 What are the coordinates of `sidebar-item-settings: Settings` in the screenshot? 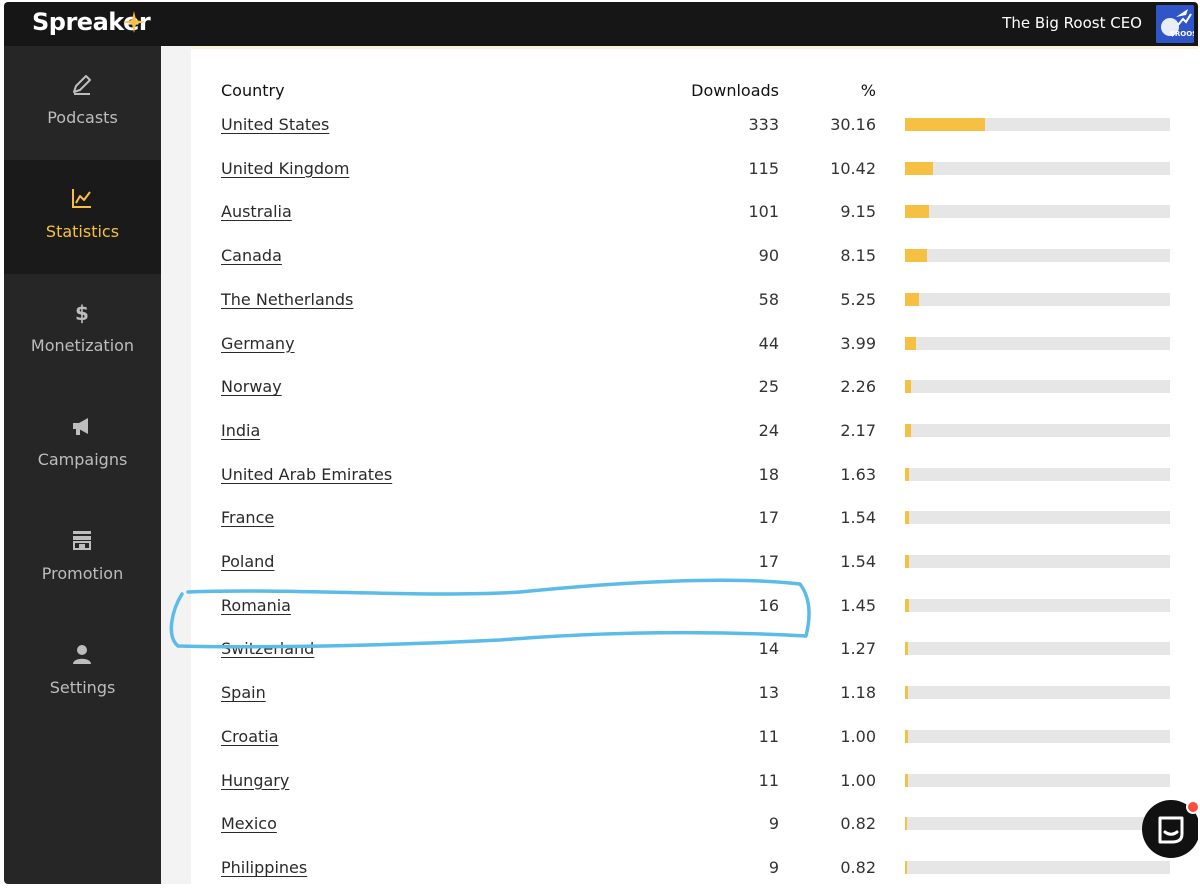 It's located at (82, 673).